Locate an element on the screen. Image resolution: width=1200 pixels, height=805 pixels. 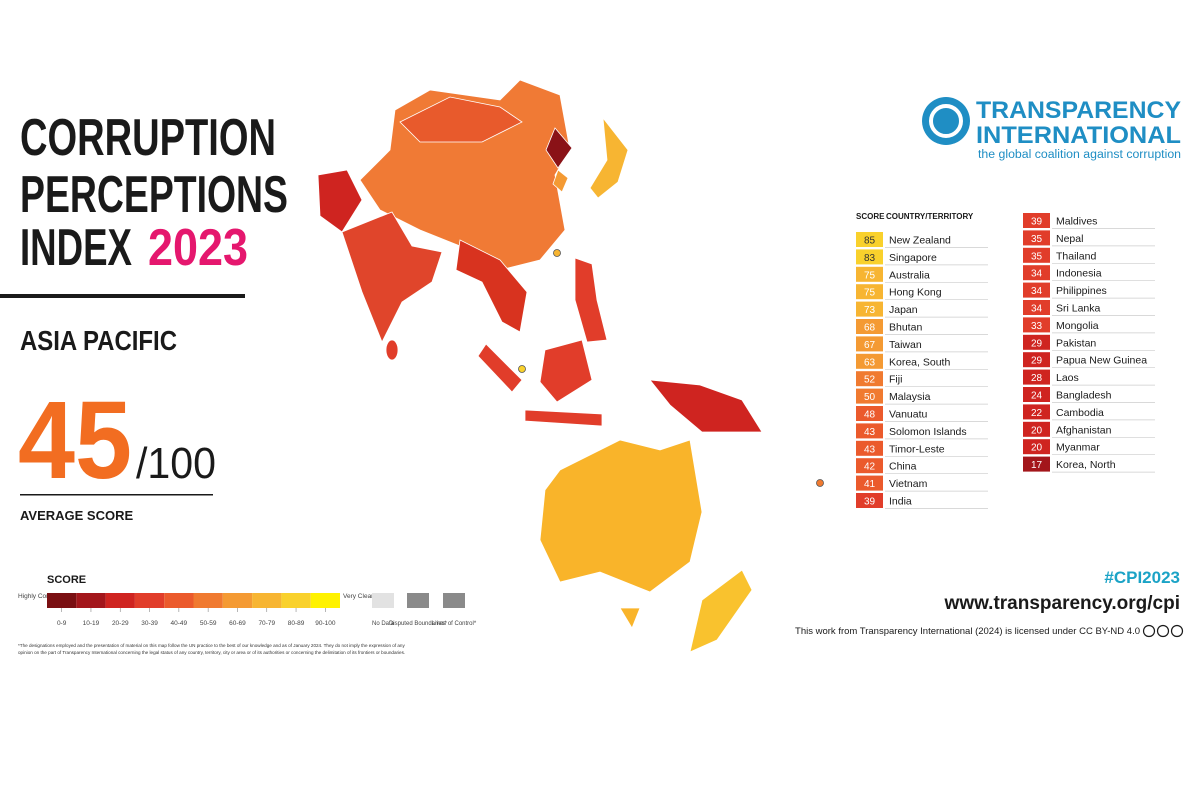
philippines is located at coordinates (591, 300).